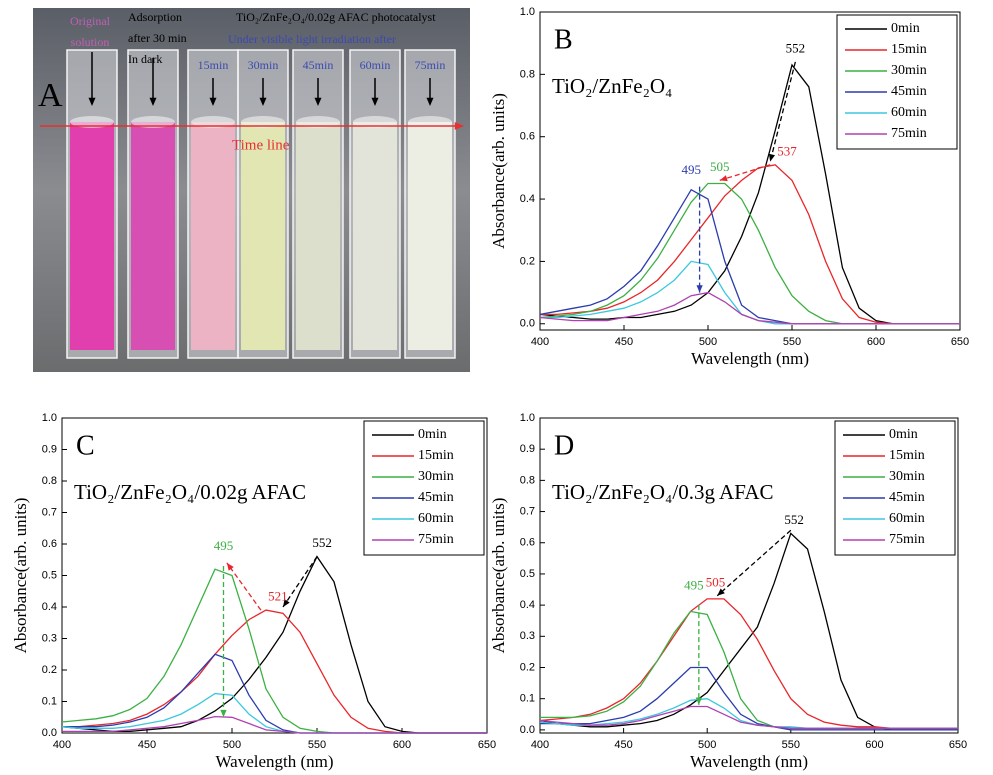  I want to click on peak-label: 505, so click(716, 581).